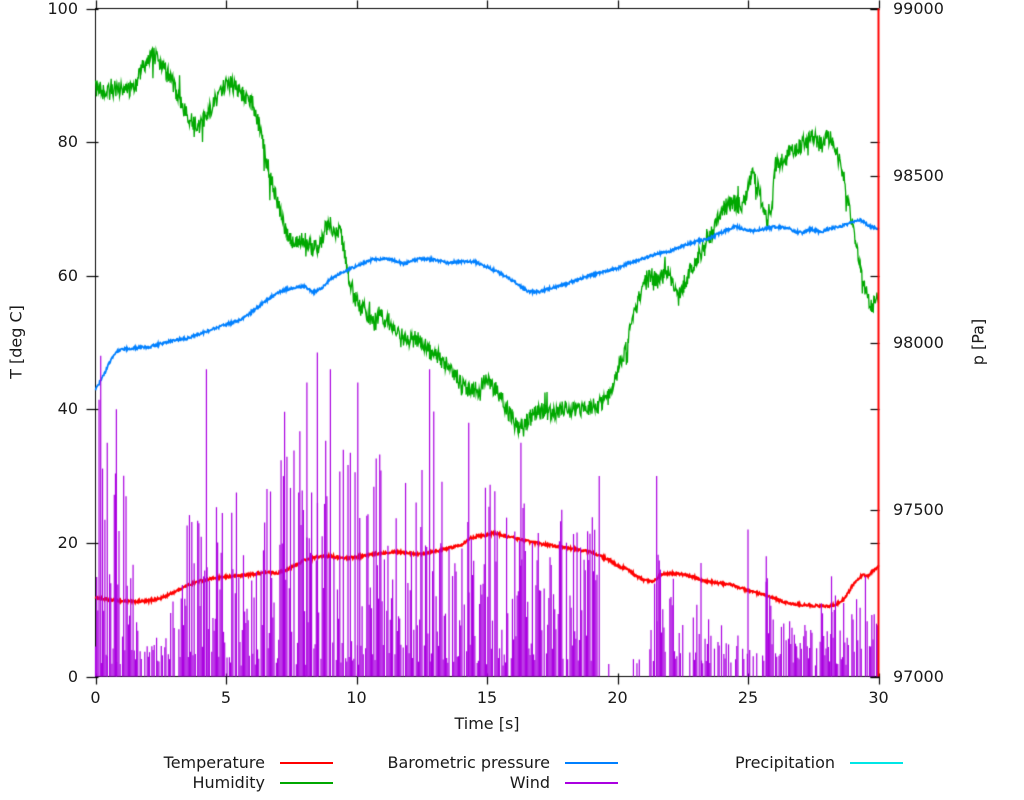 Image resolution: width=1024 pixels, height=800 pixels. What do you see at coordinates (306, 783) in the screenshot?
I see `legend-line-humidity` at bounding box center [306, 783].